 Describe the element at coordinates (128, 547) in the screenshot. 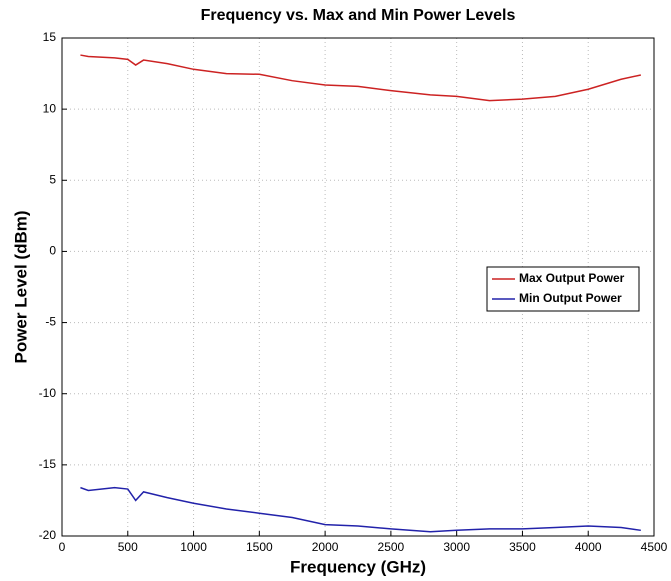

I see `x-tick-label: 500` at that location.